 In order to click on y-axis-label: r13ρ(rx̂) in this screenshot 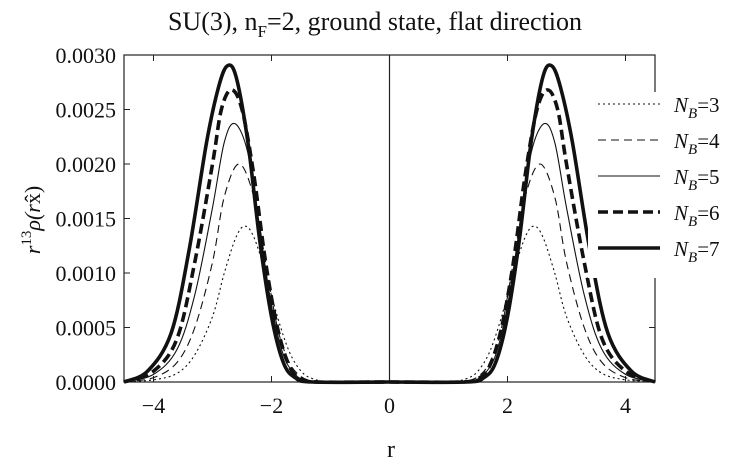, I will do `click(32, 220)`.